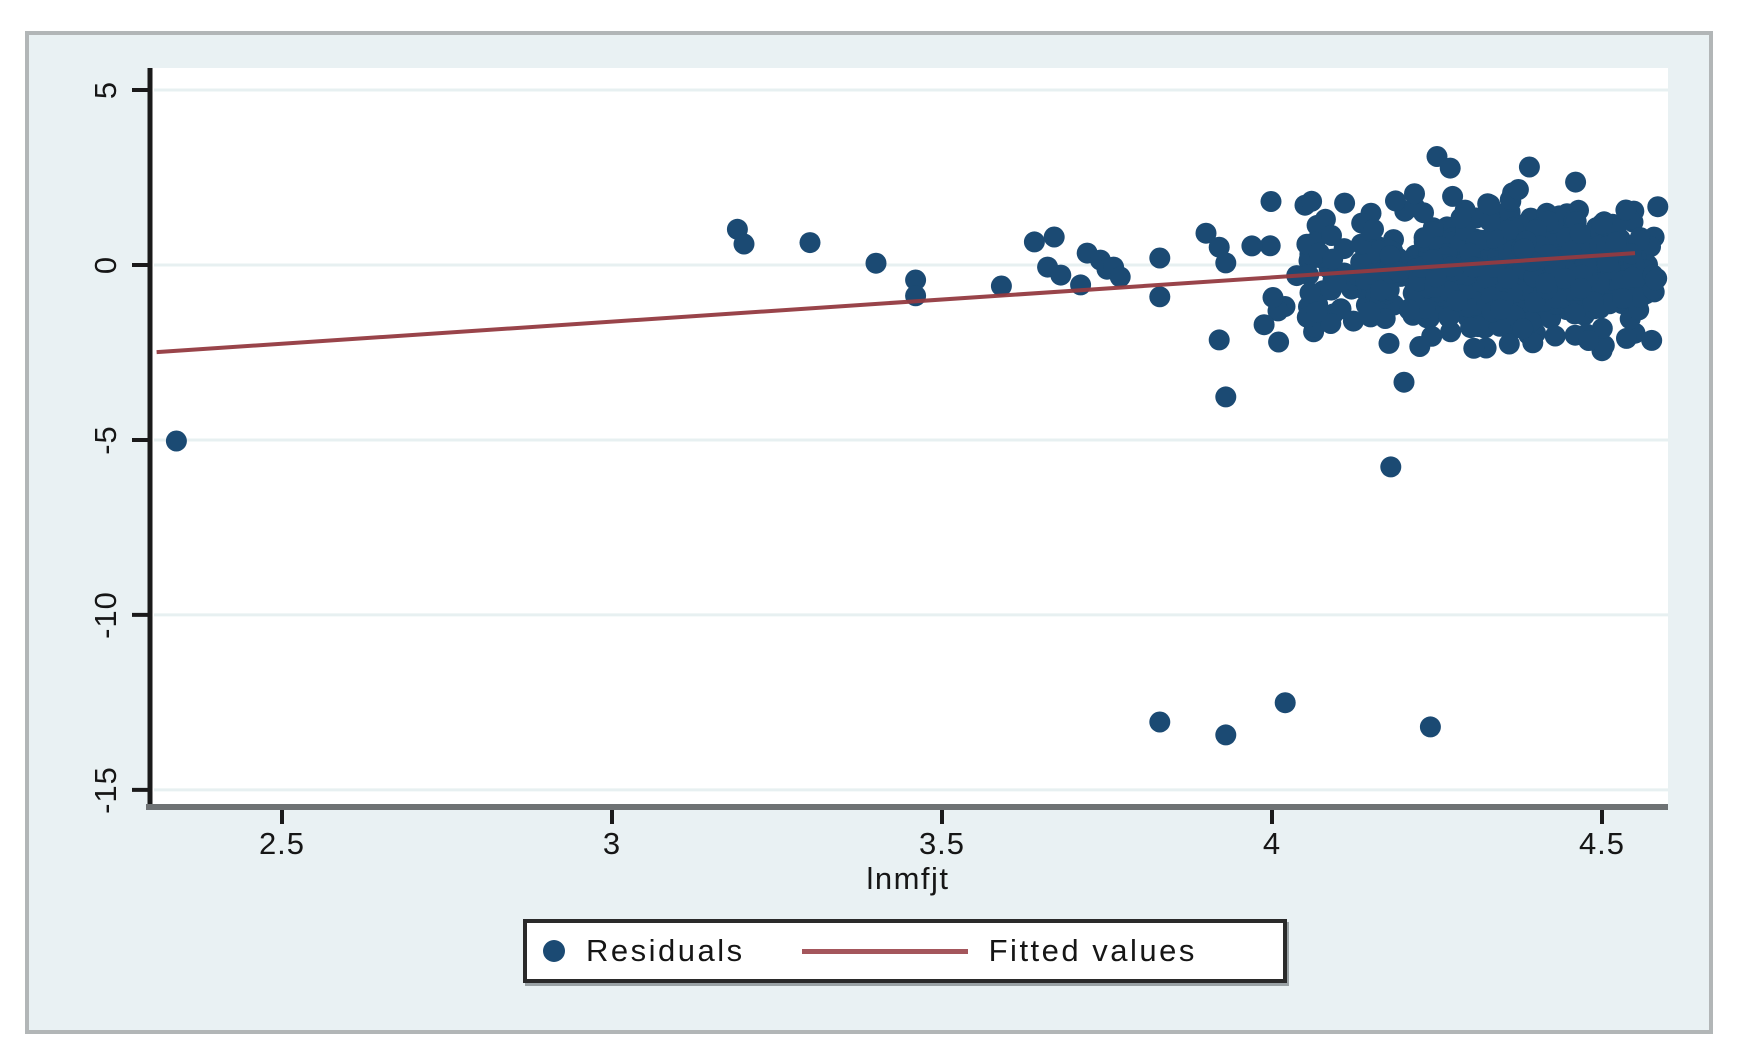  What do you see at coordinates (105, 614) in the screenshot?
I see `y-tick-label: -10` at bounding box center [105, 614].